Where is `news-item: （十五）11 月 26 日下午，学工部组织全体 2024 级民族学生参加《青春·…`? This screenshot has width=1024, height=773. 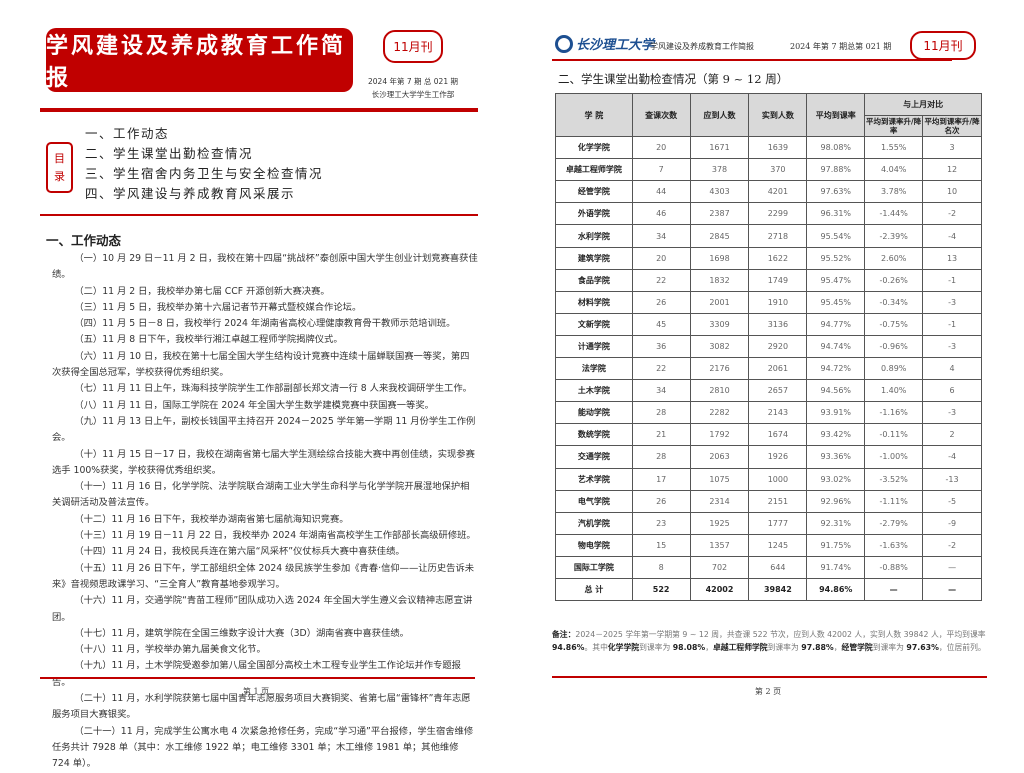 news-item: （十五）11 月 26 日下午，学工部组织全体 2024 级民族学生参加《青春·… is located at coordinates (263, 576).